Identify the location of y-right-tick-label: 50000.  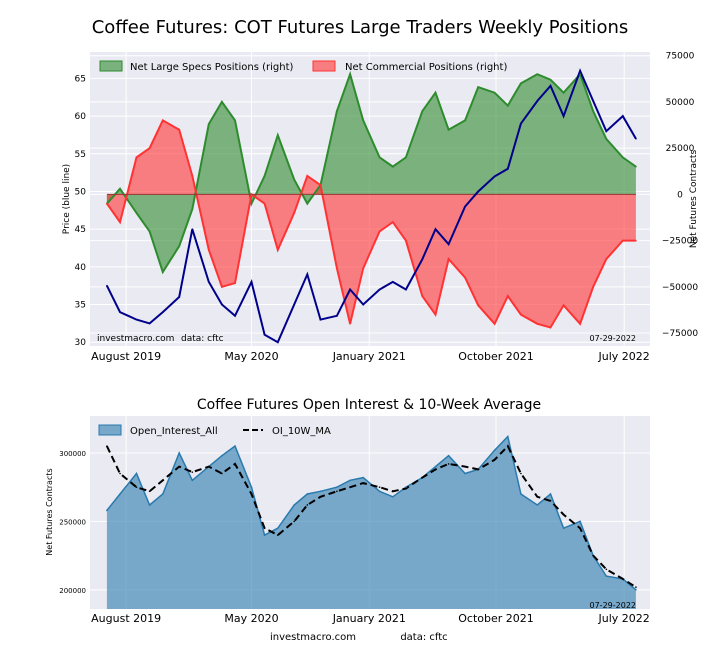
(680, 103).